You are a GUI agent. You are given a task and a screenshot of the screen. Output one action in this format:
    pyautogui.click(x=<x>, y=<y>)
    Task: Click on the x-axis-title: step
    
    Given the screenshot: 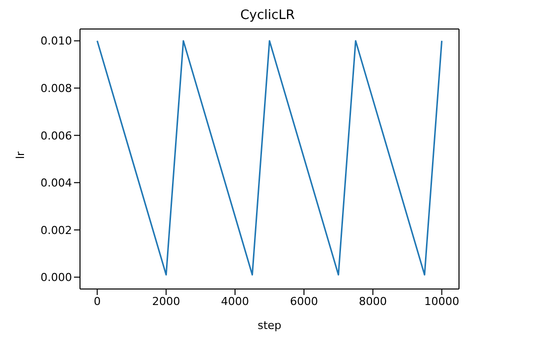 What is the action you would take?
    pyautogui.click(x=270, y=325)
    